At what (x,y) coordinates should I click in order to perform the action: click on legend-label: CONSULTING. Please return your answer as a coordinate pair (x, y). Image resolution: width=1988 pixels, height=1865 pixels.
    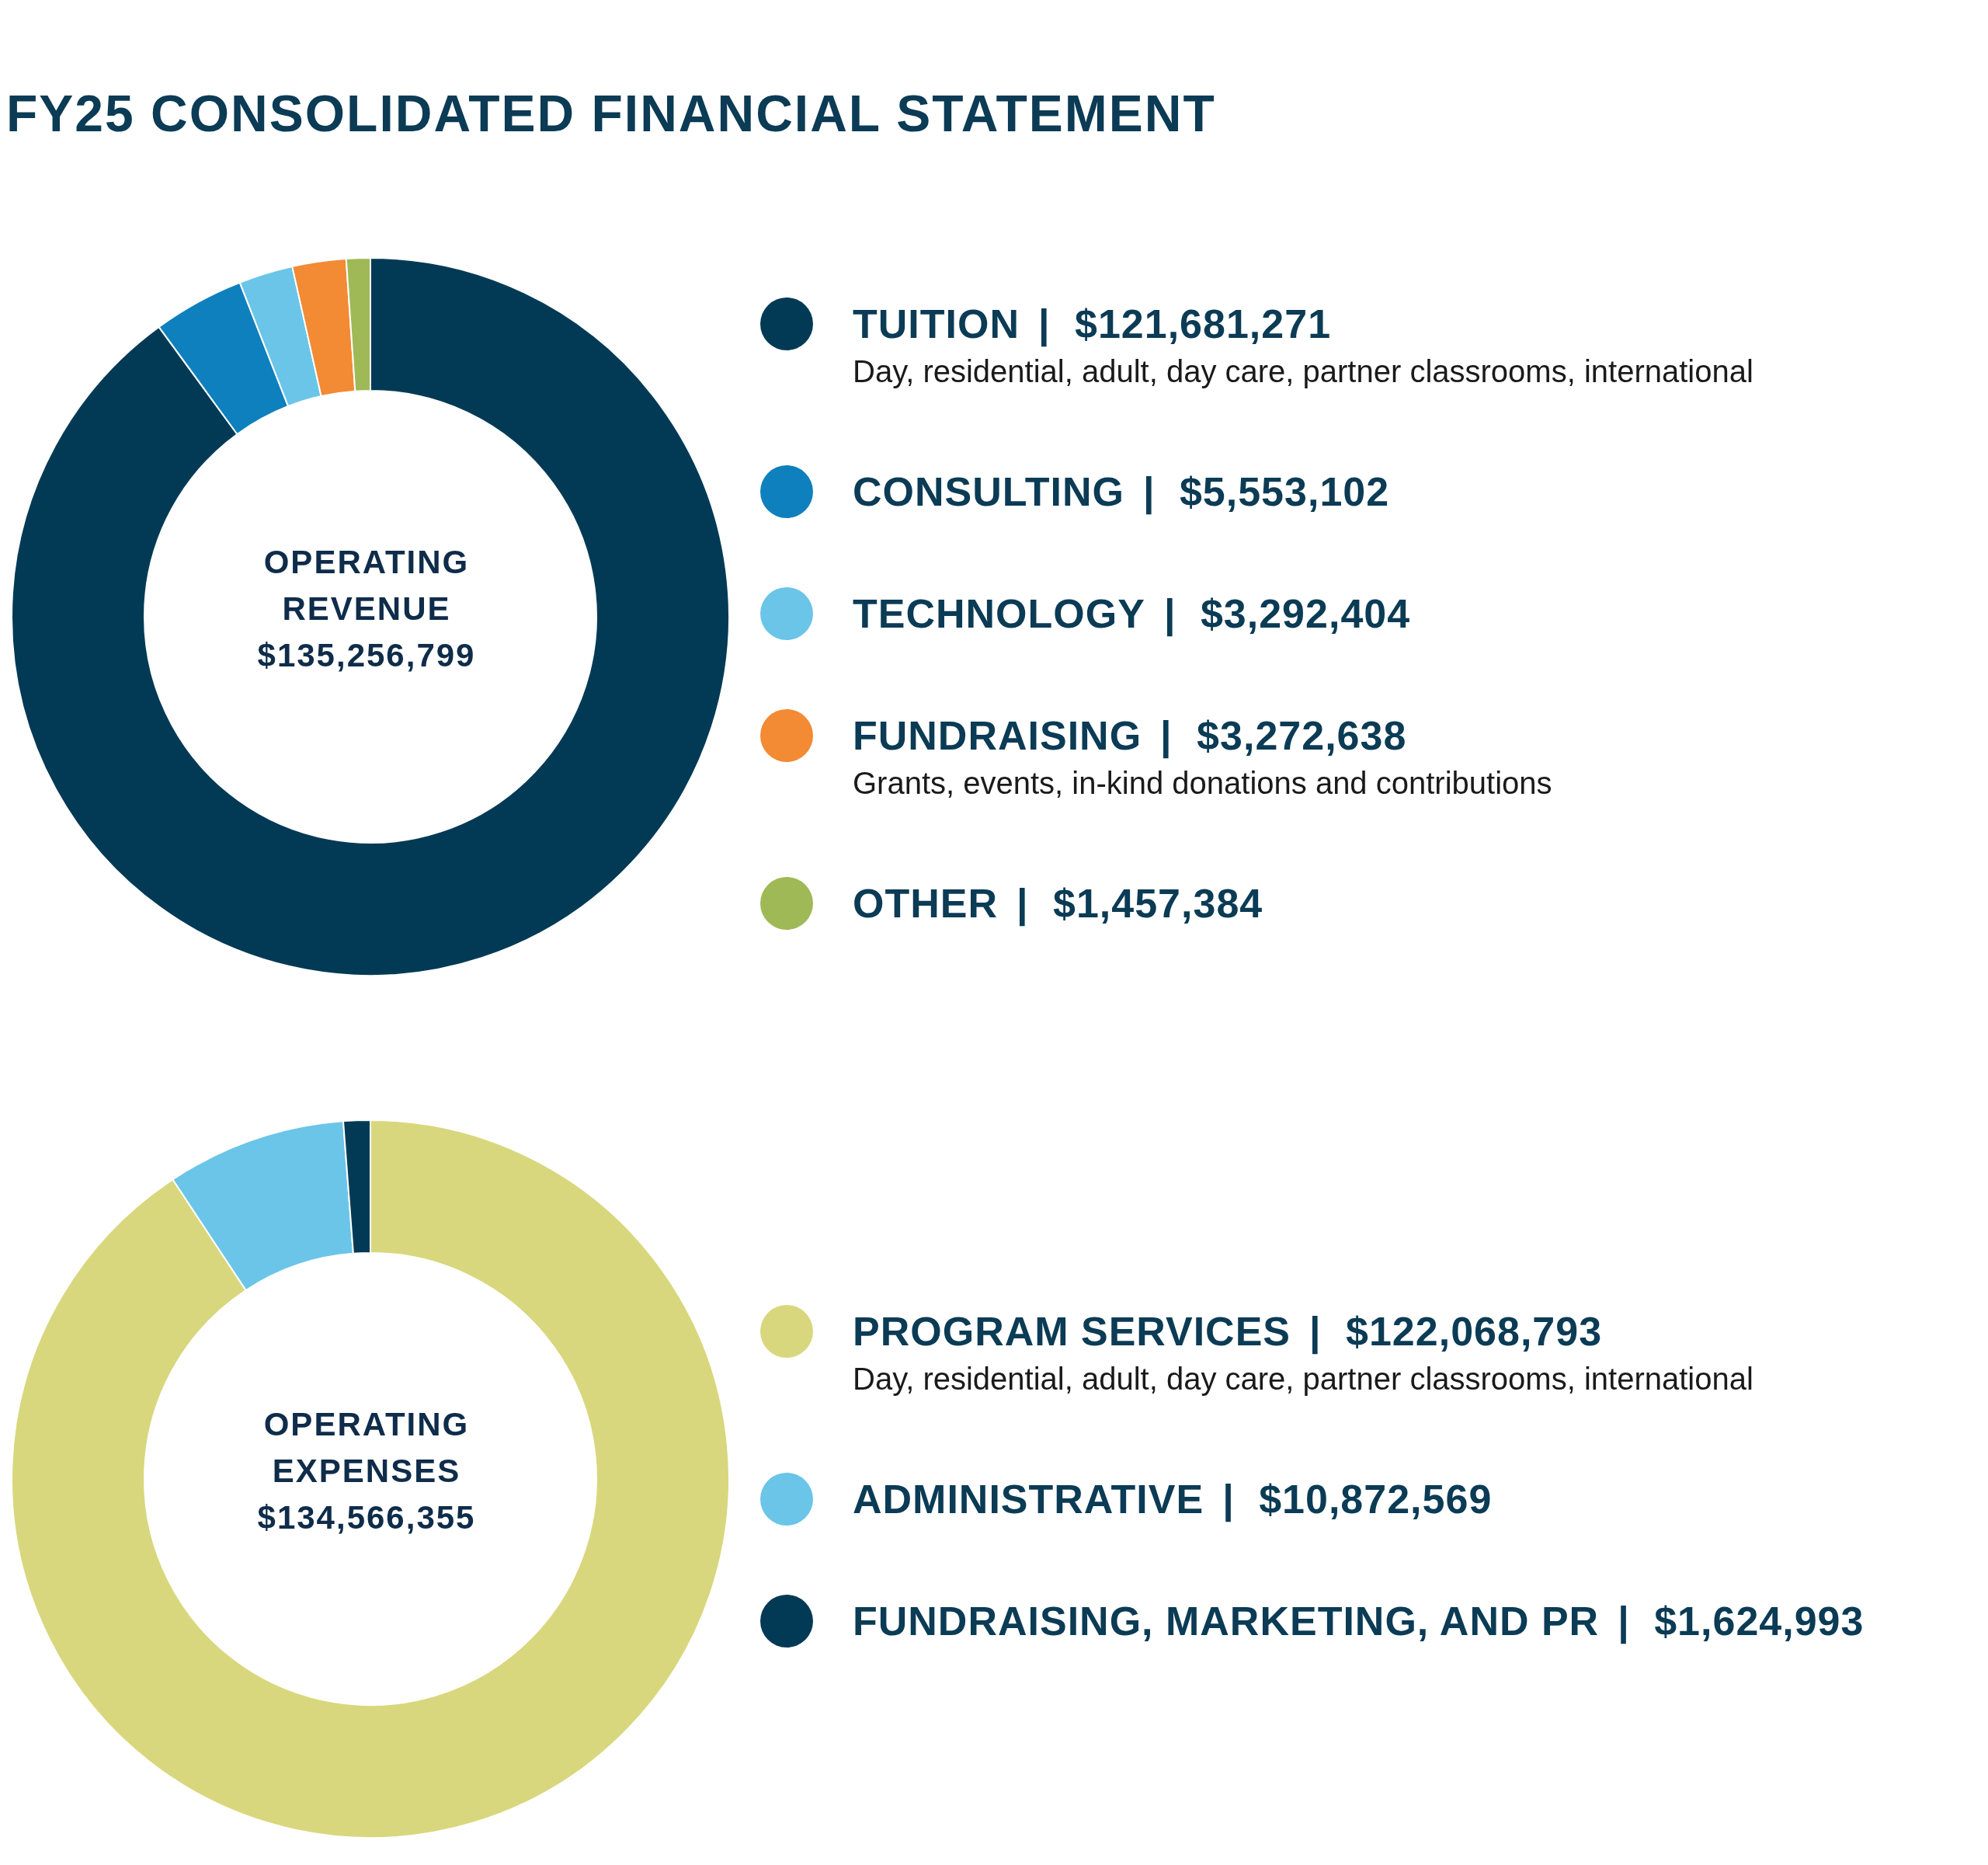
    Looking at the image, I should click on (988, 491).